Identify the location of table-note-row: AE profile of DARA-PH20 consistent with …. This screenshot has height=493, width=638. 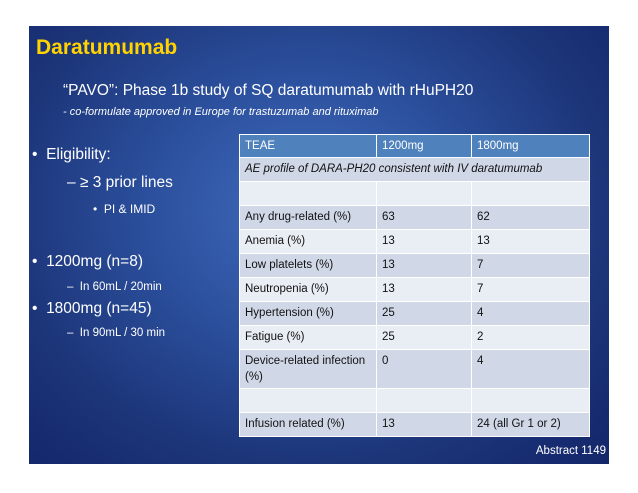
(414, 169).